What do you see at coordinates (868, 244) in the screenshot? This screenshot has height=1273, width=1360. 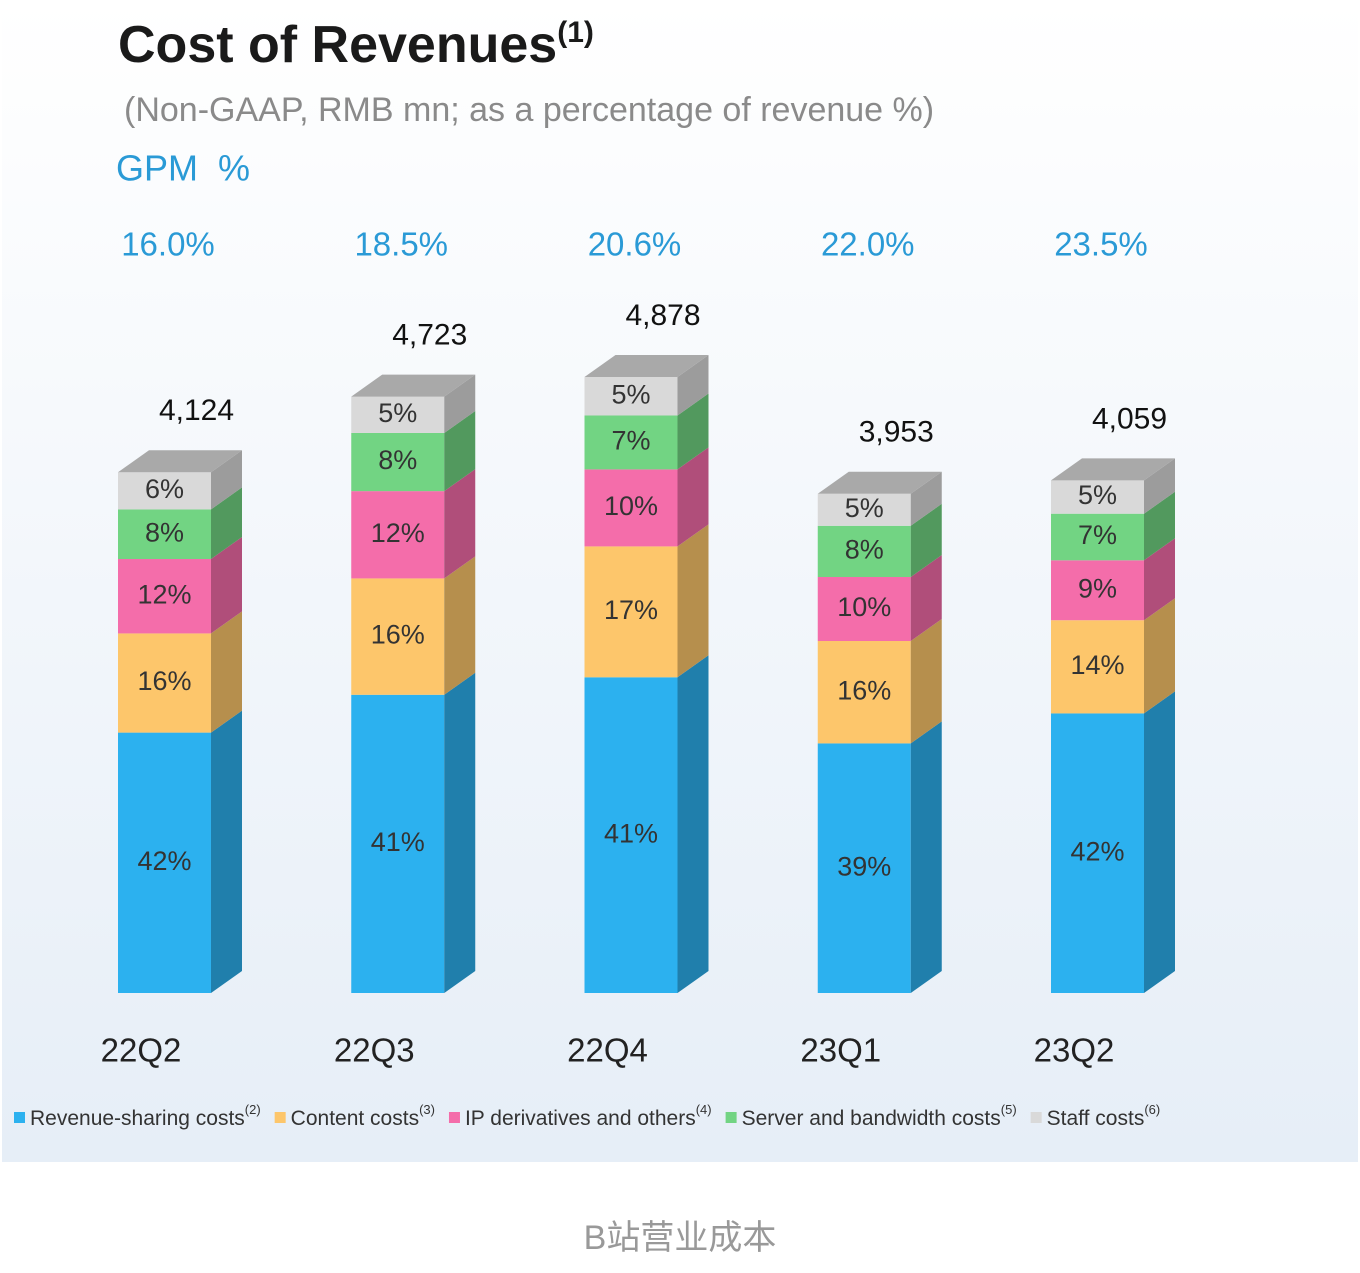 I see `gpm-value: 22.0%` at bounding box center [868, 244].